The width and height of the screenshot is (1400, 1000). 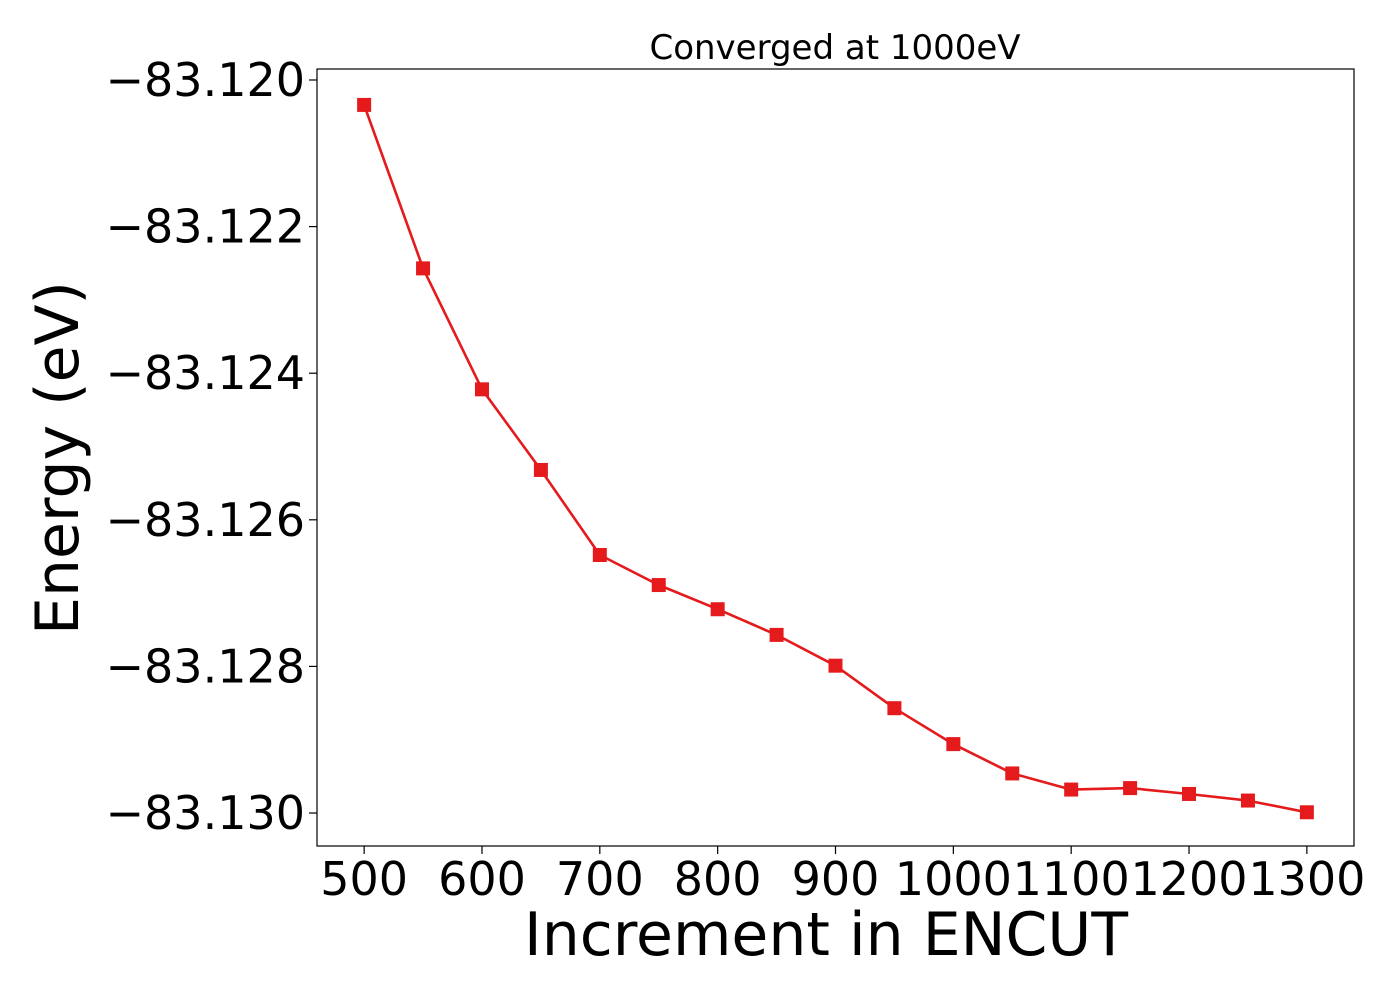 I want to click on y-tick-label: −83.122, so click(x=206, y=227).